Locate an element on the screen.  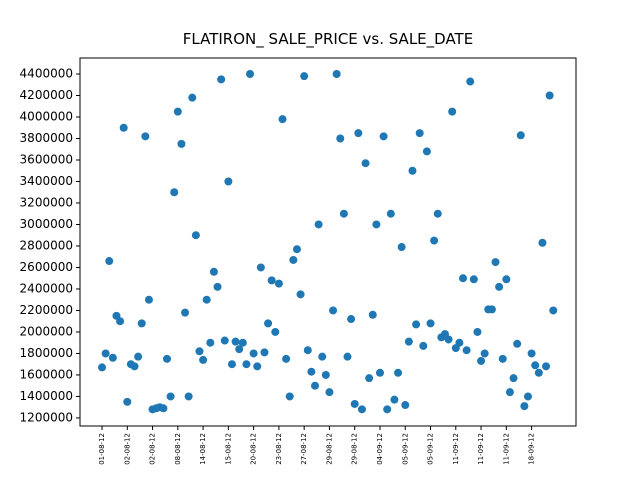
chart-title: FLATIRON_ SALE_PRICE vs. SALE_DATE is located at coordinates (328, 39).